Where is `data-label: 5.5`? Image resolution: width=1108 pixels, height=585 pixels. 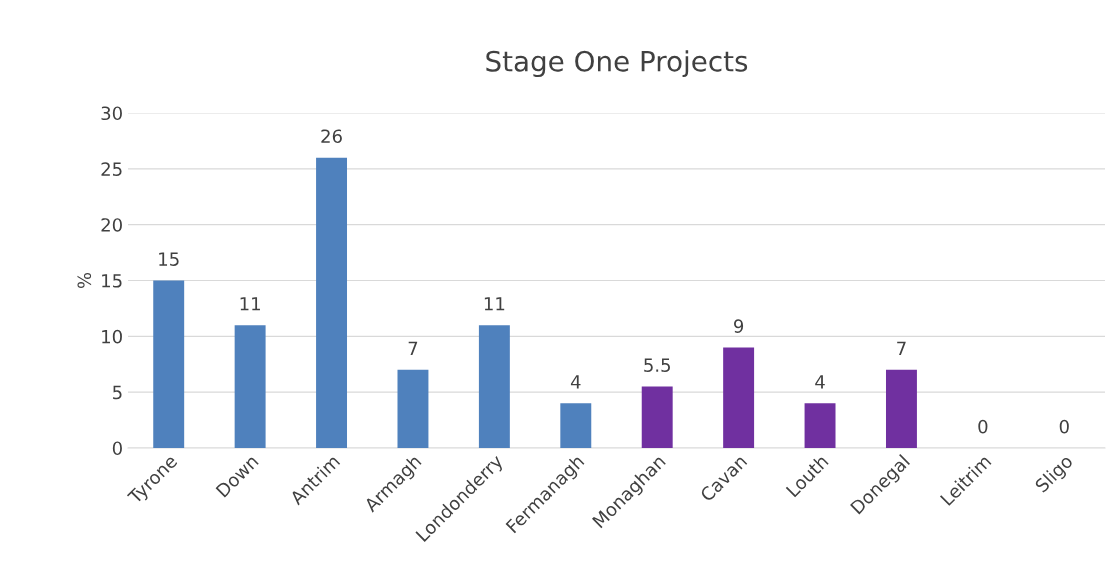 data-label: 5.5 is located at coordinates (657, 365).